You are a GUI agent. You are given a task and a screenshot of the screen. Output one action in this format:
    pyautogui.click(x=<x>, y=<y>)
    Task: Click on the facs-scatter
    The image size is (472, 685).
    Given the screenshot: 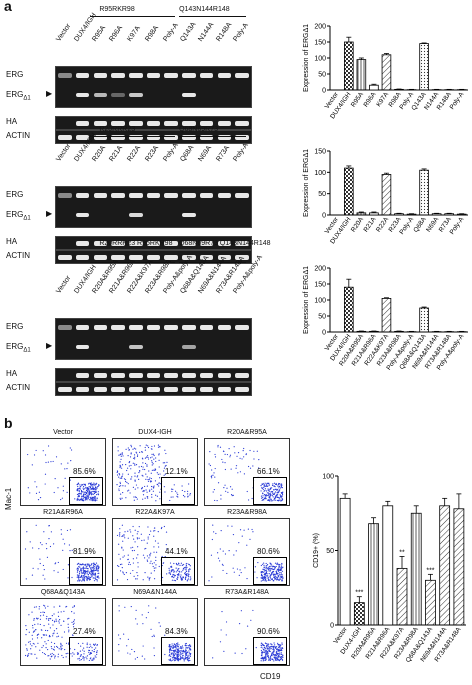 What is the action you would take?
    pyautogui.click(x=246, y=553)
    